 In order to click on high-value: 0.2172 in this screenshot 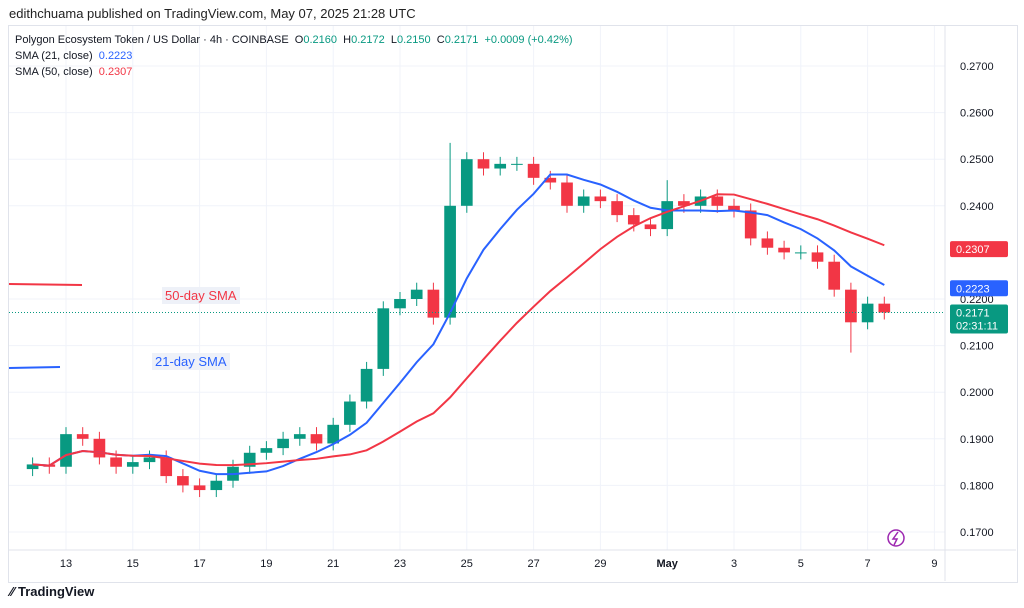, I will do `click(368, 40)`.